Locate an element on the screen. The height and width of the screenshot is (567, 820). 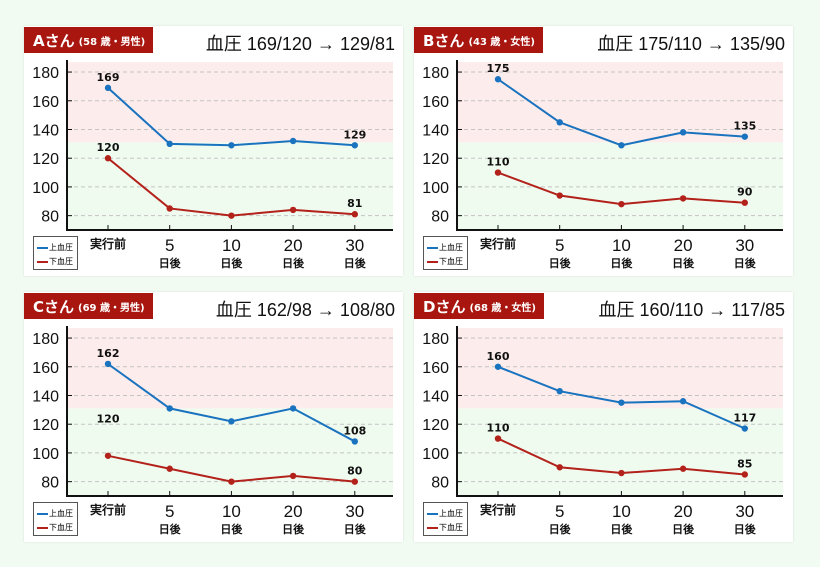
patient-name: Bさん is located at coordinates (444, 40).